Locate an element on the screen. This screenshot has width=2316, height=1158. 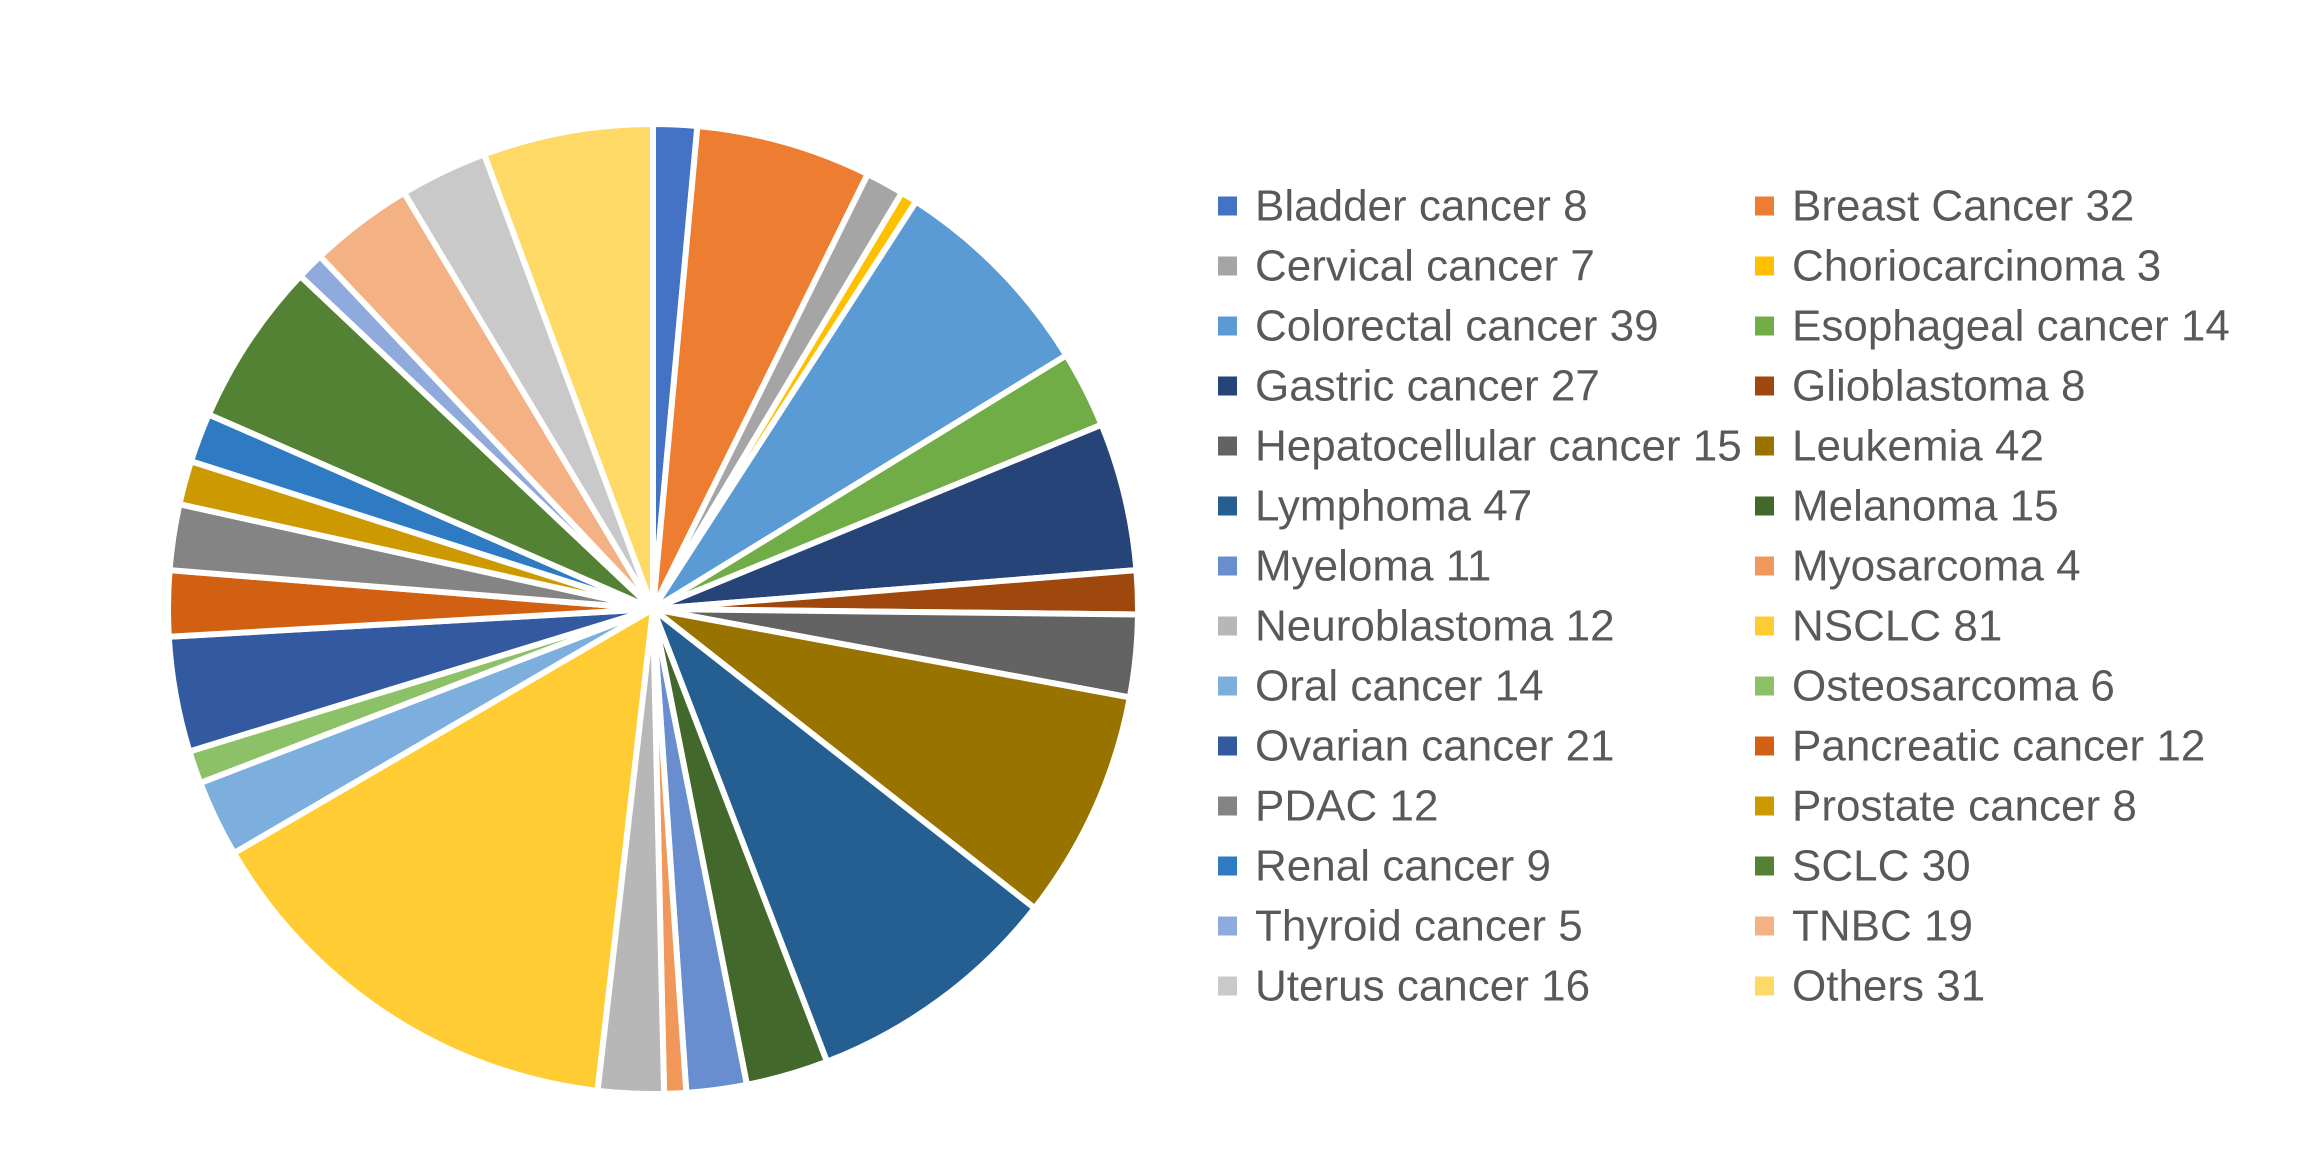
legend-label: Myeloma 11 is located at coordinates (1373, 566).